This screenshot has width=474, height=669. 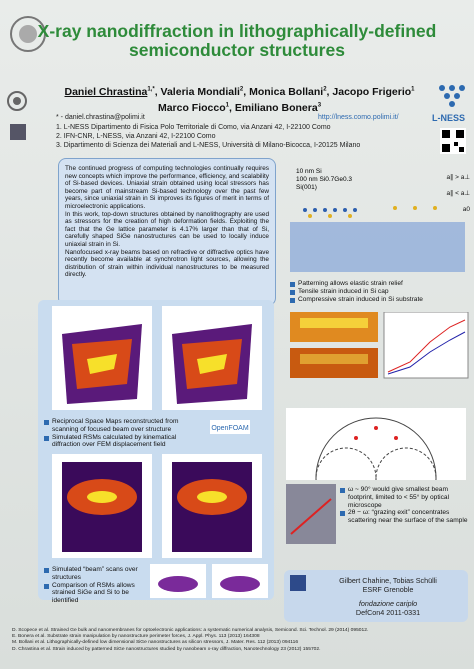 What do you see at coordinates (157, 358) in the screenshot?
I see `measured-rsm-plots` at bounding box center [157, 358].